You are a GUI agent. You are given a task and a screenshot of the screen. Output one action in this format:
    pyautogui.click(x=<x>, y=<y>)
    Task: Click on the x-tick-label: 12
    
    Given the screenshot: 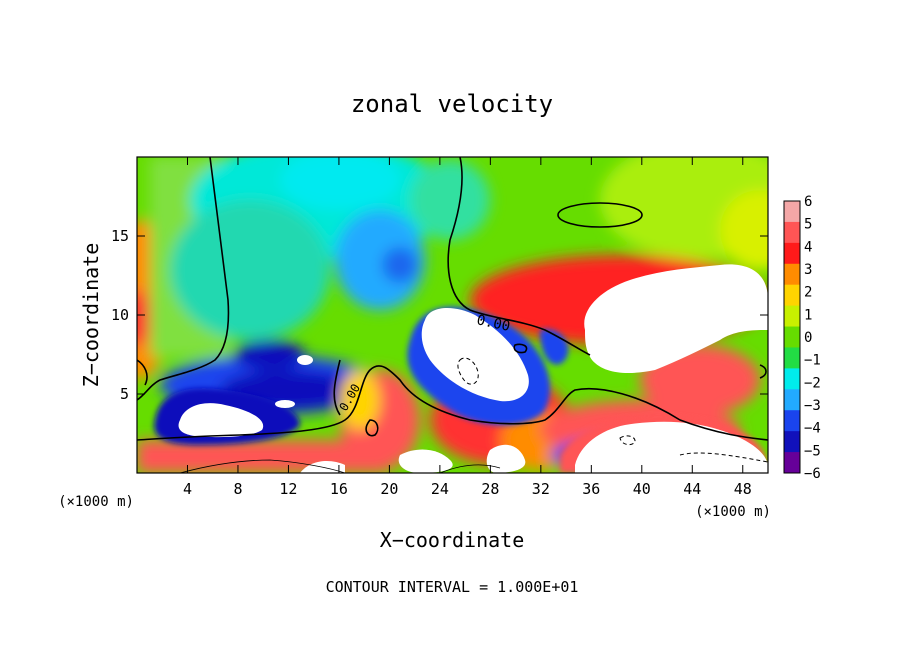 What is the action you would take?
    pyautogui.click(x=288, y=489)
    